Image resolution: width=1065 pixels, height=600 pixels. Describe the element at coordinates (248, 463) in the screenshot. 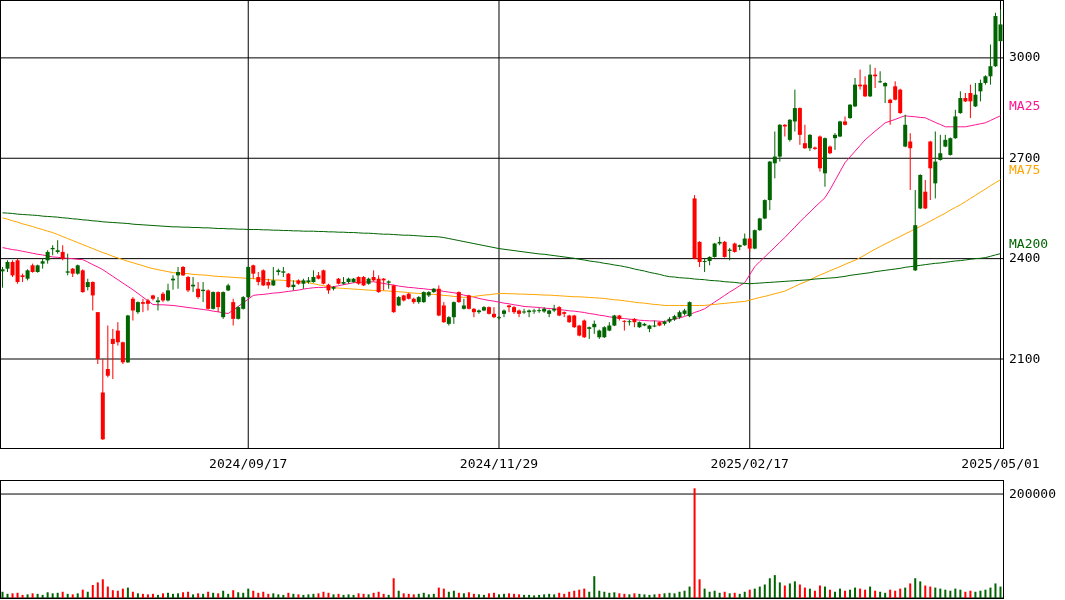

I see `x-tick-label: 2024/09/17` at that location.